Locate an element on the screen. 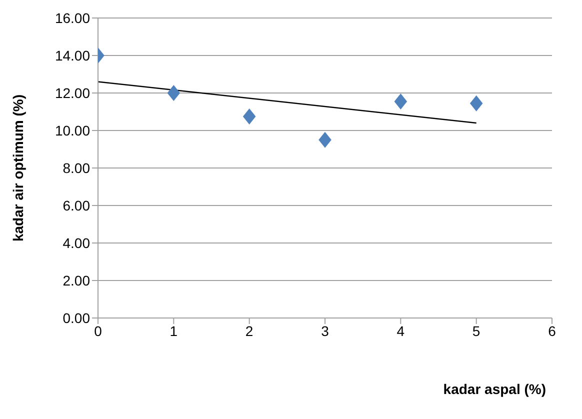 This screenshot has height=419, width=582. x-tick-label: 2 is located at coordinates (249, 330).